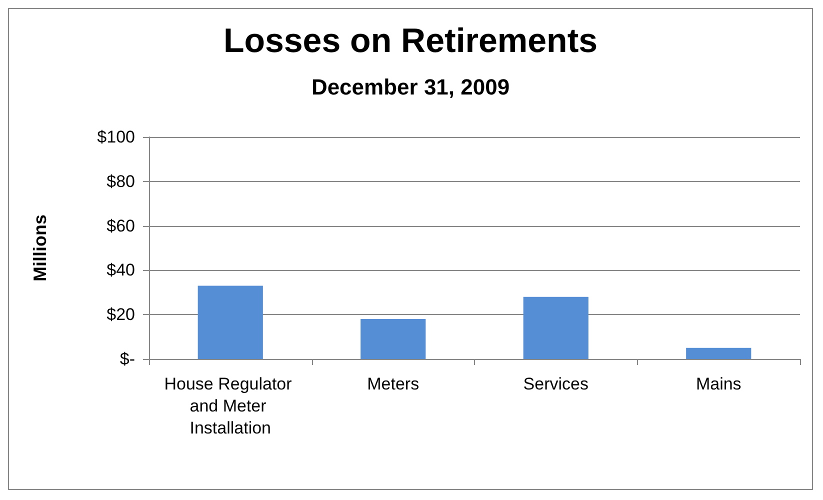 The width and height of the screenshot is (823, 500). What do you see at coordinates (393, 384) in the screenshot?
I see `x-tick-label: Meters` at bounding box center [393, 384].